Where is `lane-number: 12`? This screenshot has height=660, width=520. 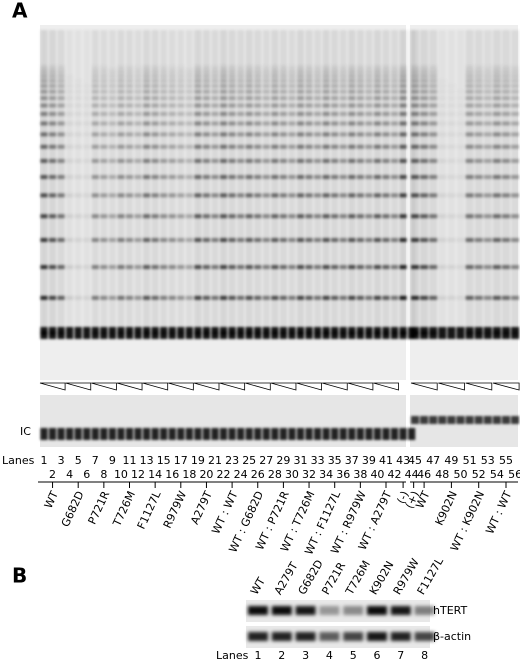
lane-number: 12 is located at coordinates (138, 474).